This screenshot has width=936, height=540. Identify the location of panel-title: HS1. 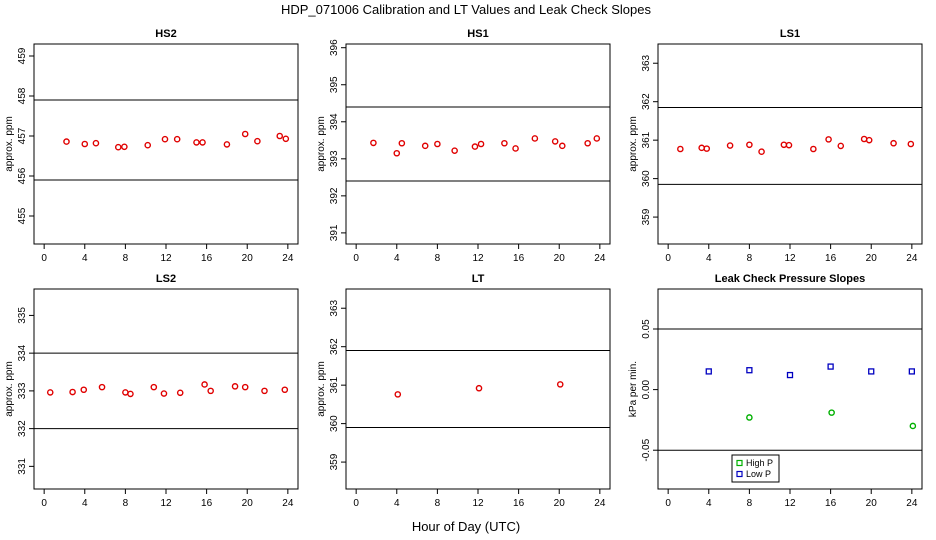
(477, 34).